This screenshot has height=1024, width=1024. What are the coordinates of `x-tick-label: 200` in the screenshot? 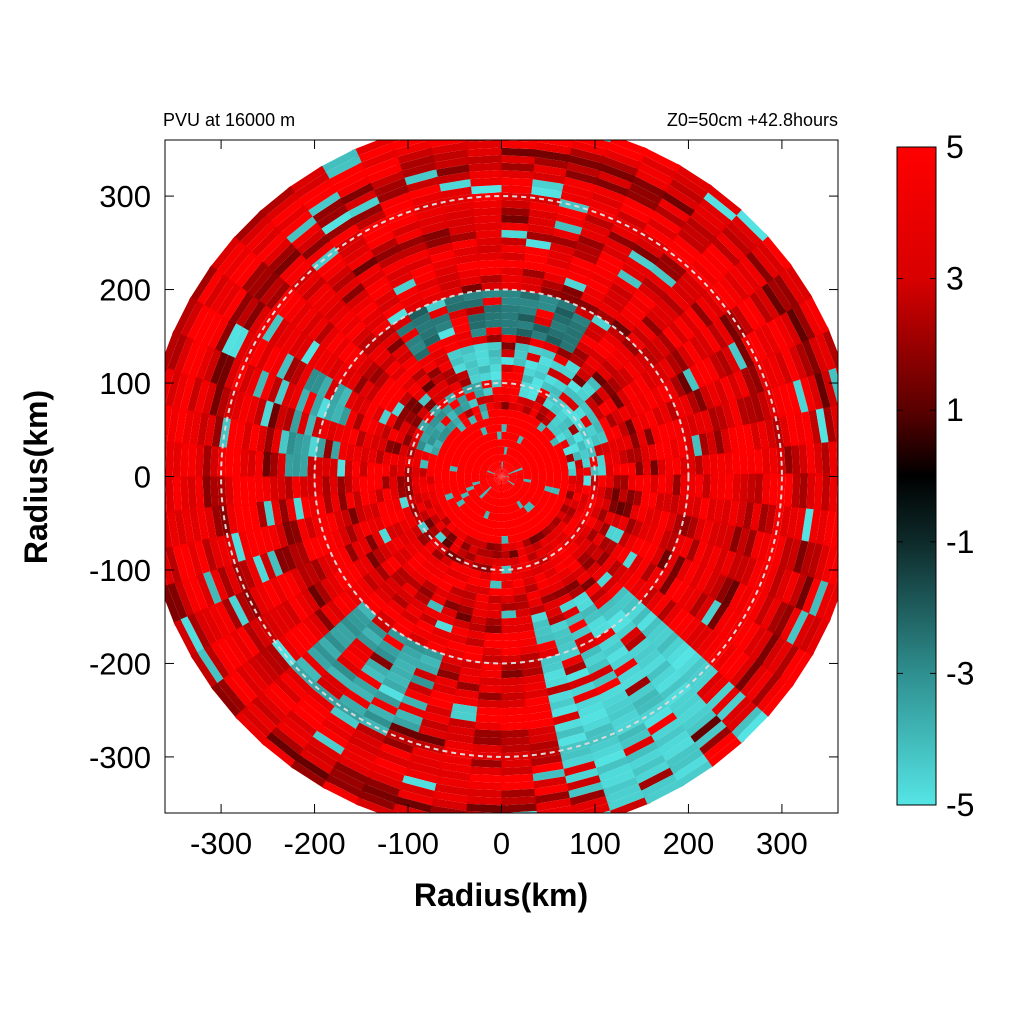 It's located at (689, 843).